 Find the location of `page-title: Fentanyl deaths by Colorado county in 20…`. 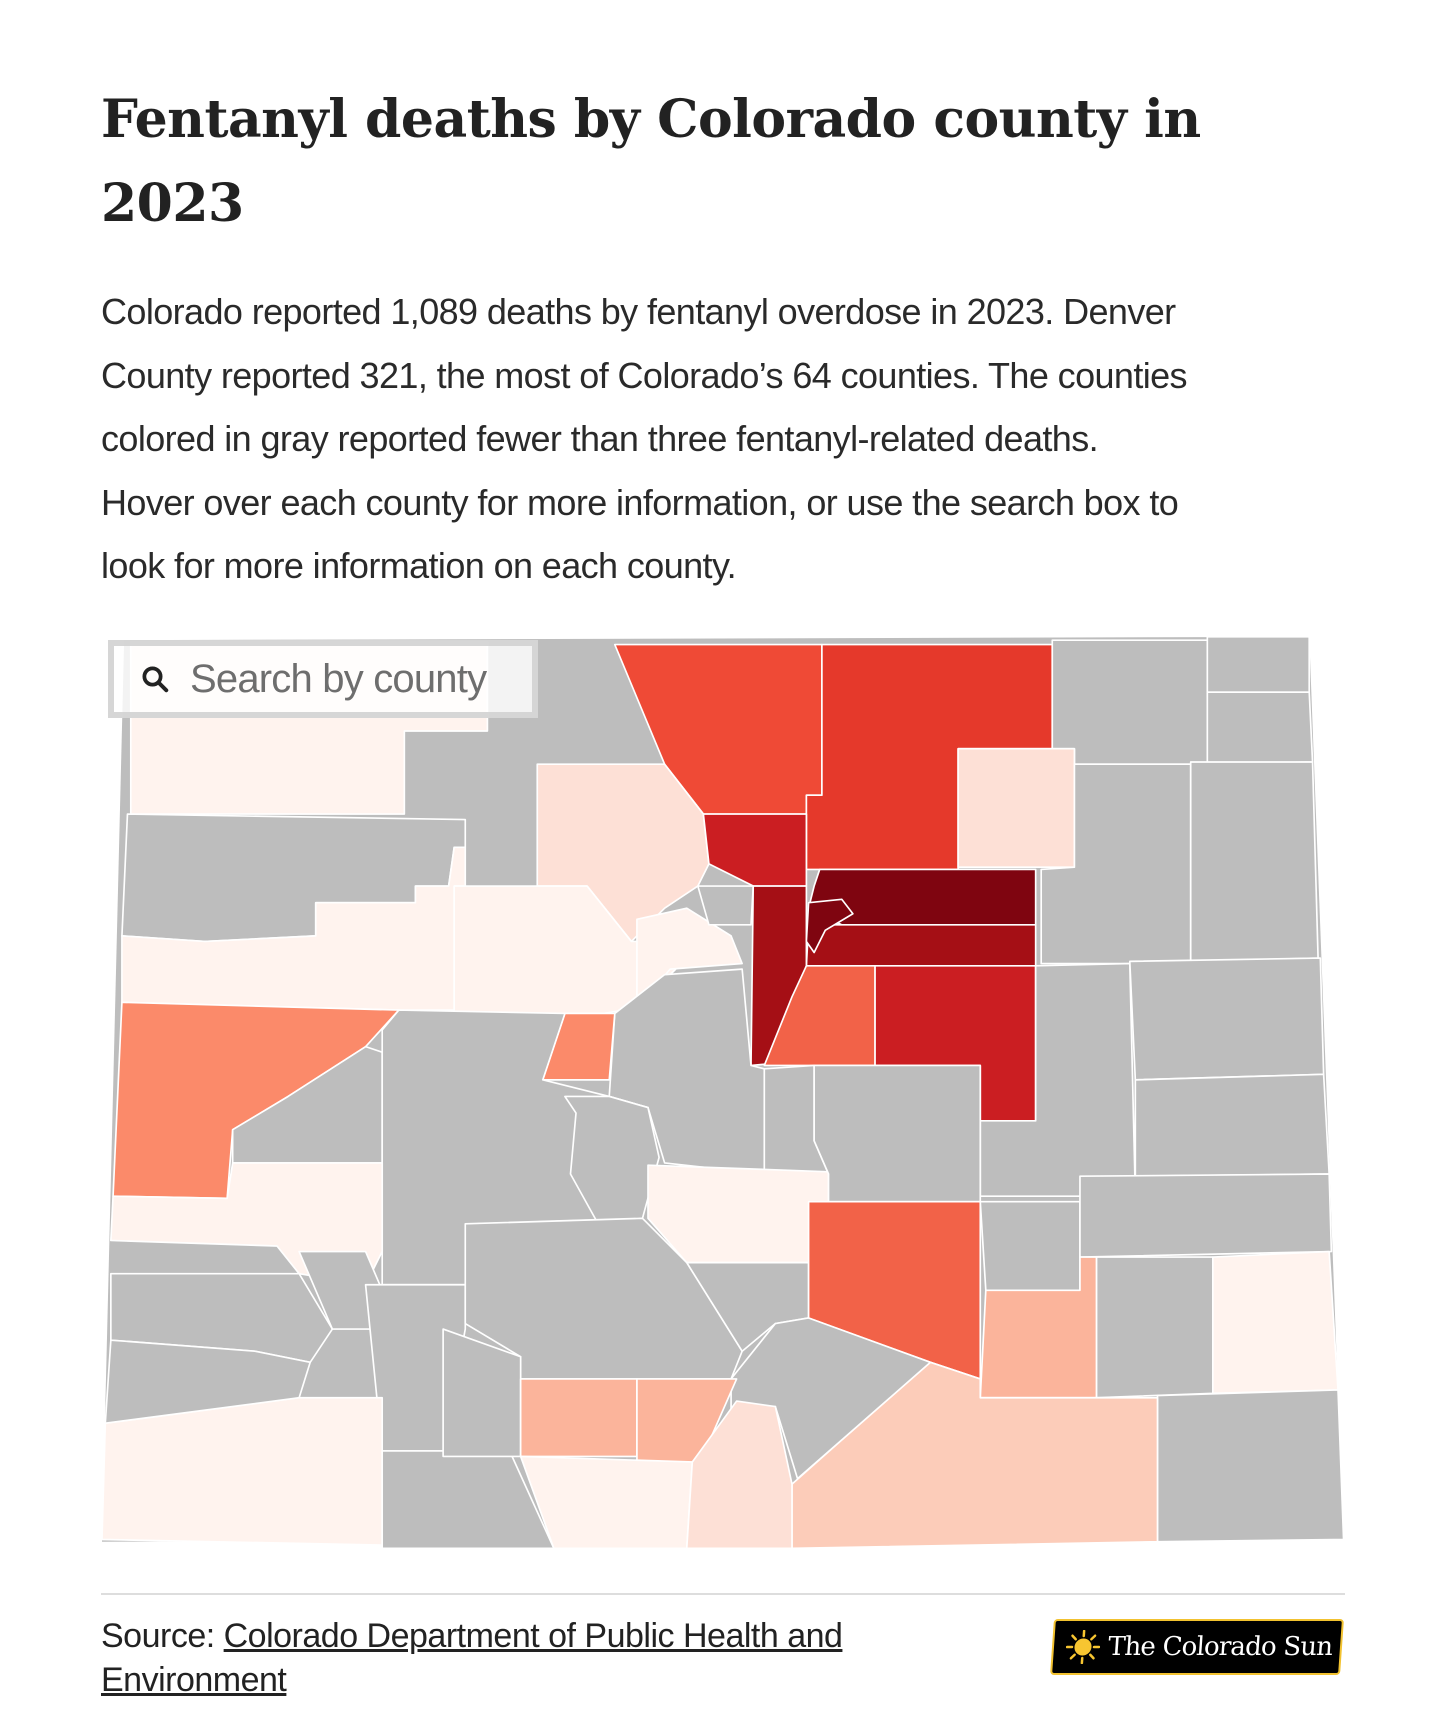

page-title: Fentanyl deaths by Colorado county in 20… is located at coordinates (651, 161).